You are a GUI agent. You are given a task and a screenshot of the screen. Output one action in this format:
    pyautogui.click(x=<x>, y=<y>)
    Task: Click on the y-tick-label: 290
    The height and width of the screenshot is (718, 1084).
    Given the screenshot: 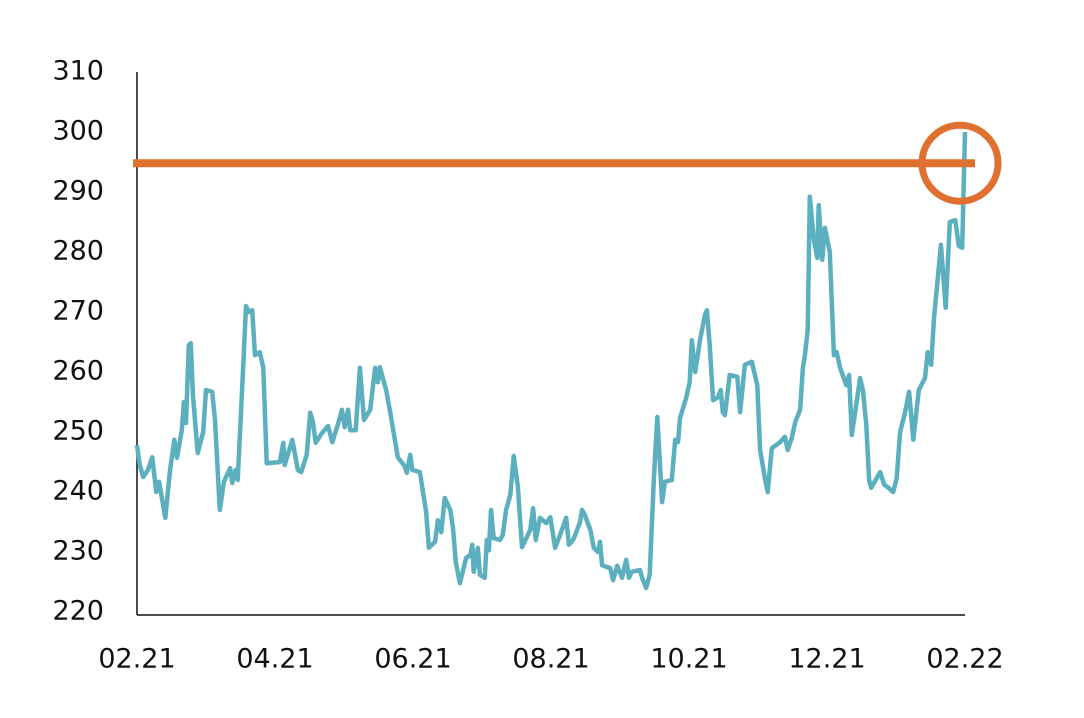 What is the action you would take?
    pyautogui.click(x=78, y=191)
    